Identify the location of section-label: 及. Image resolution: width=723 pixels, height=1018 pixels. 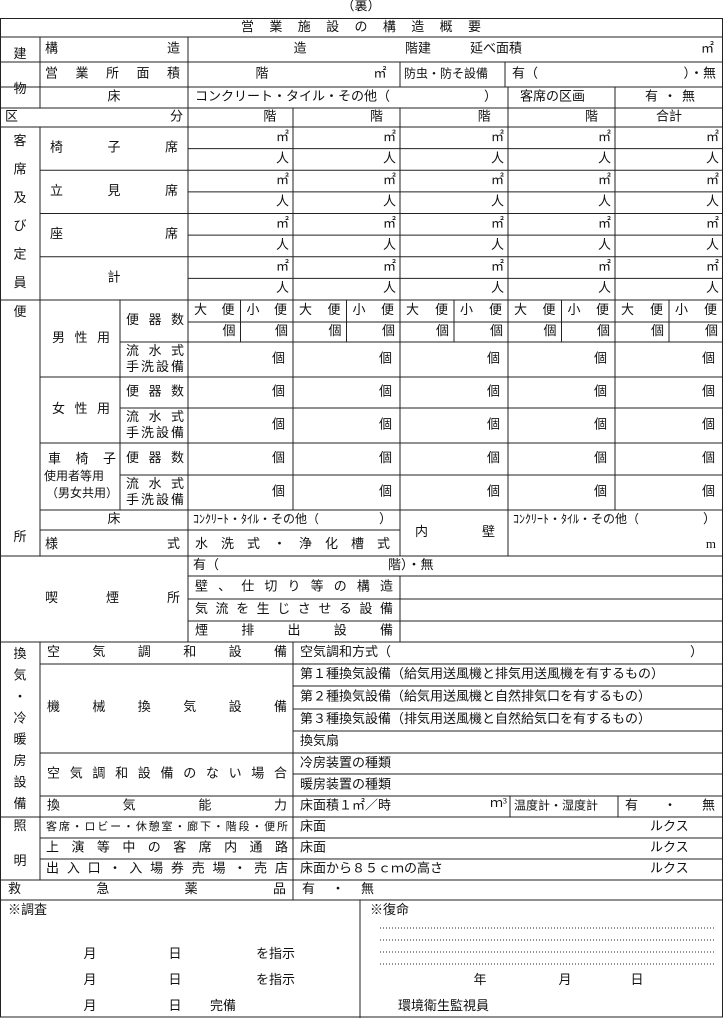
(19, 197).